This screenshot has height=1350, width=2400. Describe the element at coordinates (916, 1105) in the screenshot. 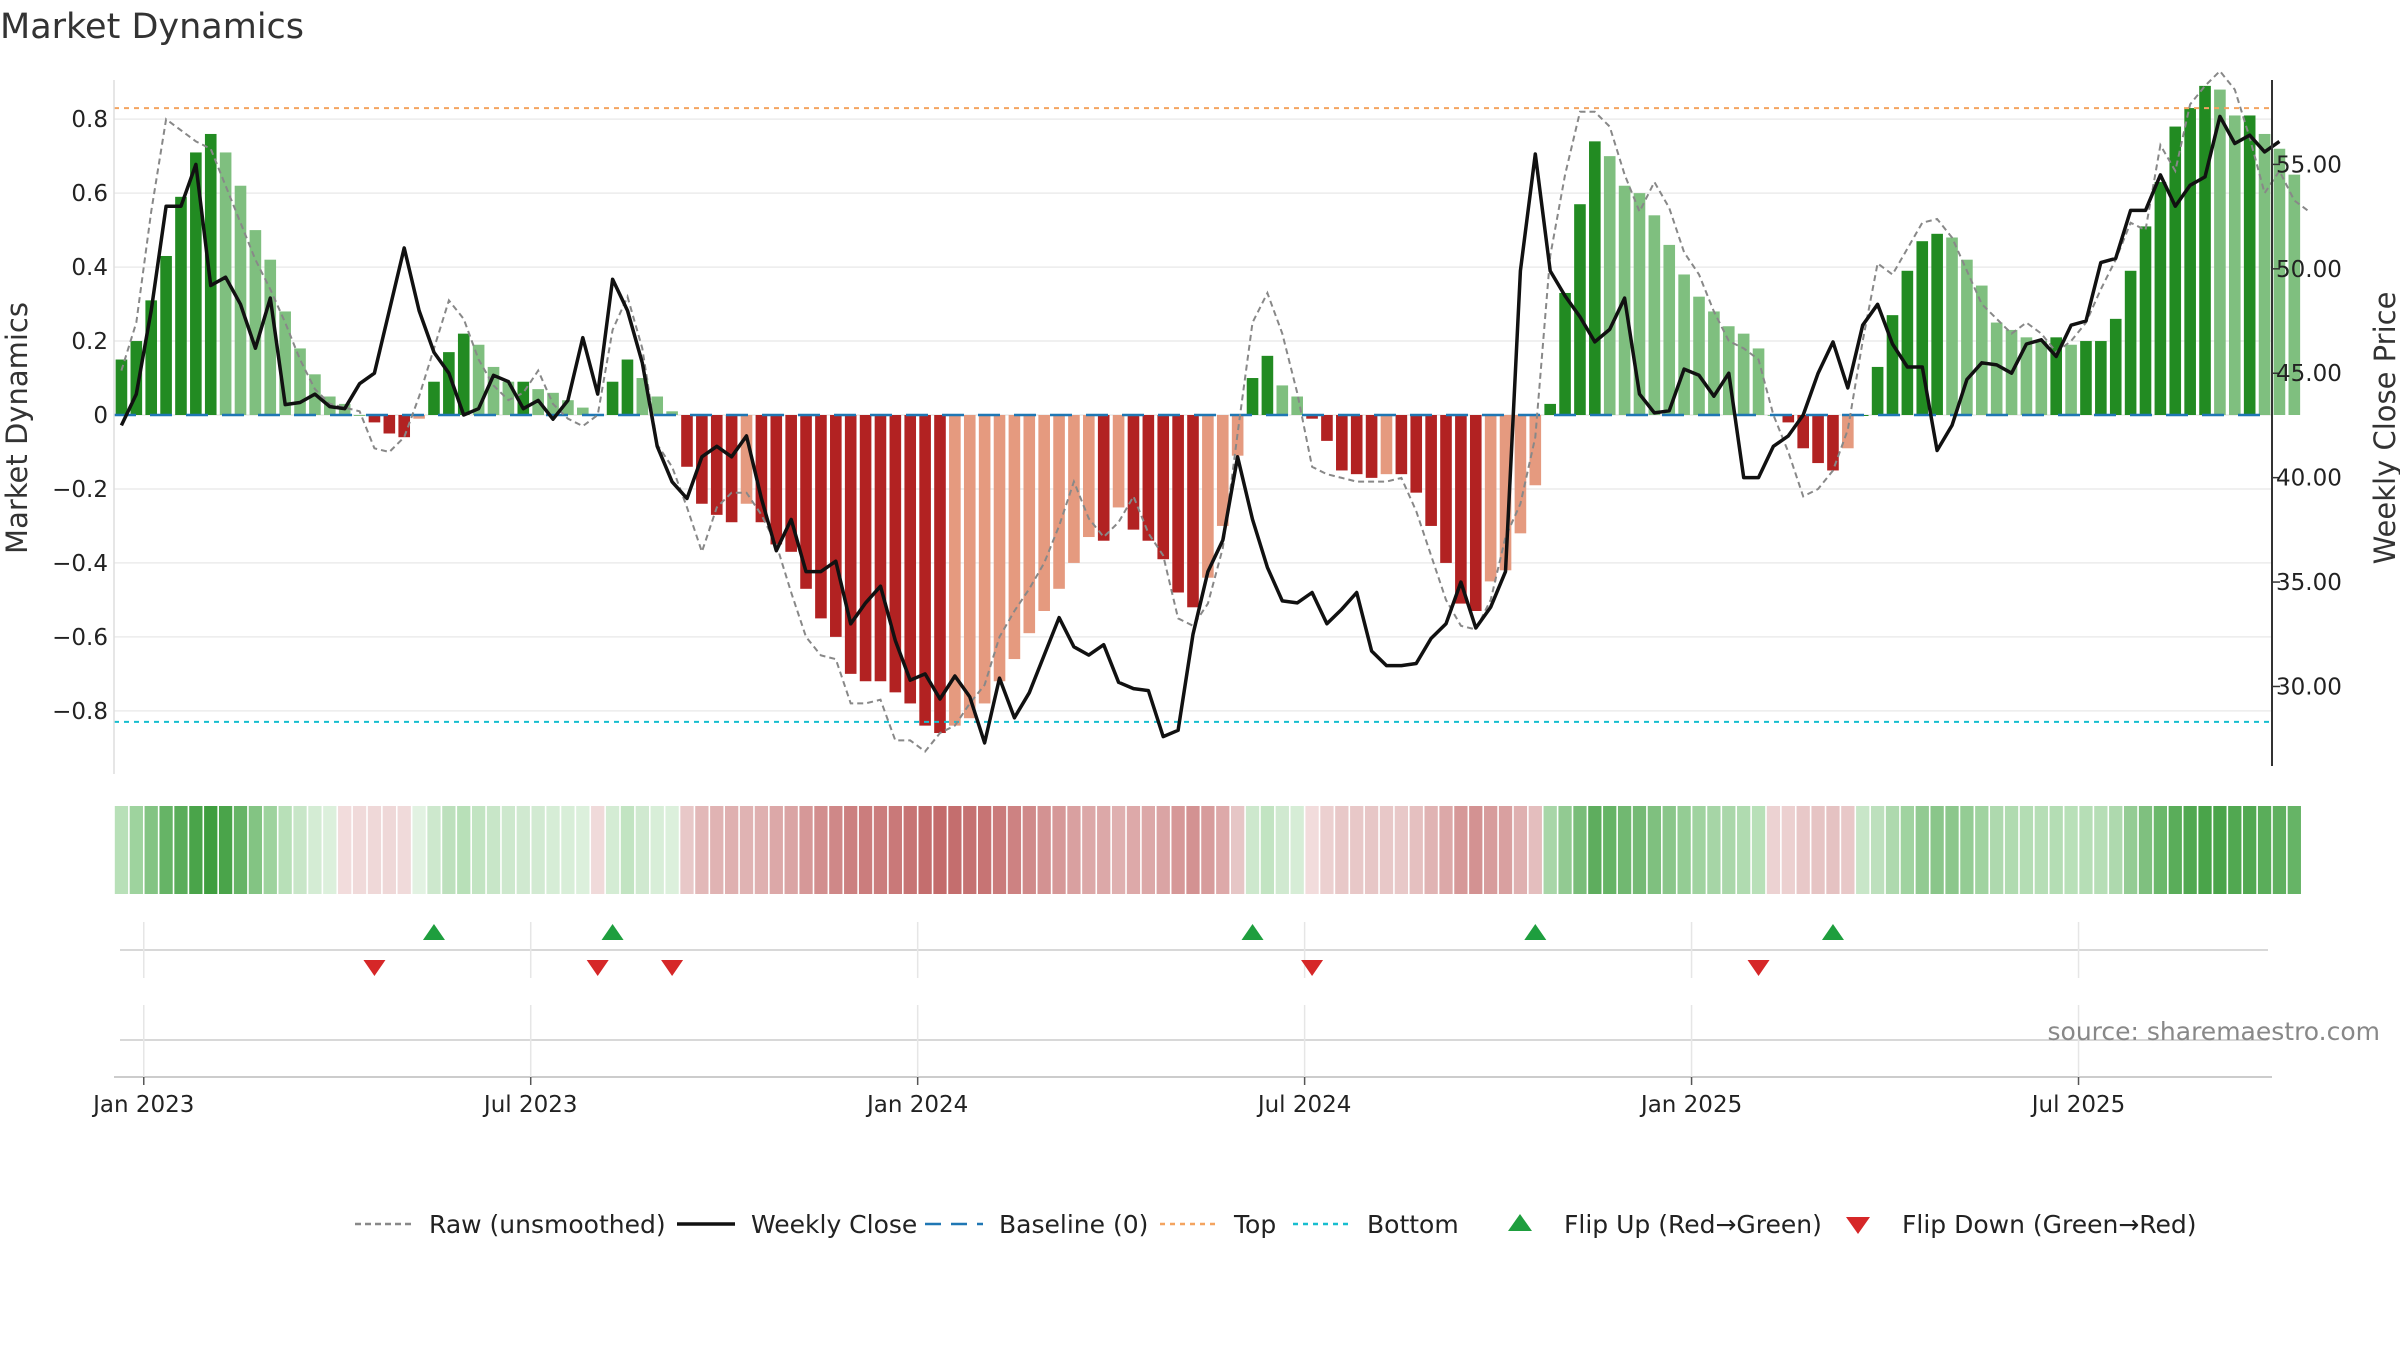

I see `x-tick-label: Jan 2024` at that location.